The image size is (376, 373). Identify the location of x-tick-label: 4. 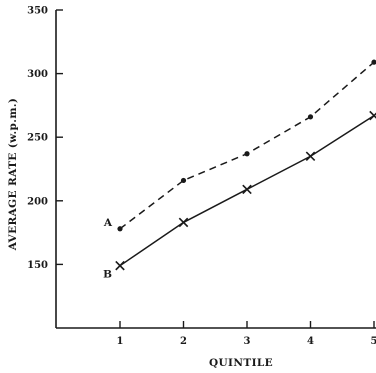
(310, 341).